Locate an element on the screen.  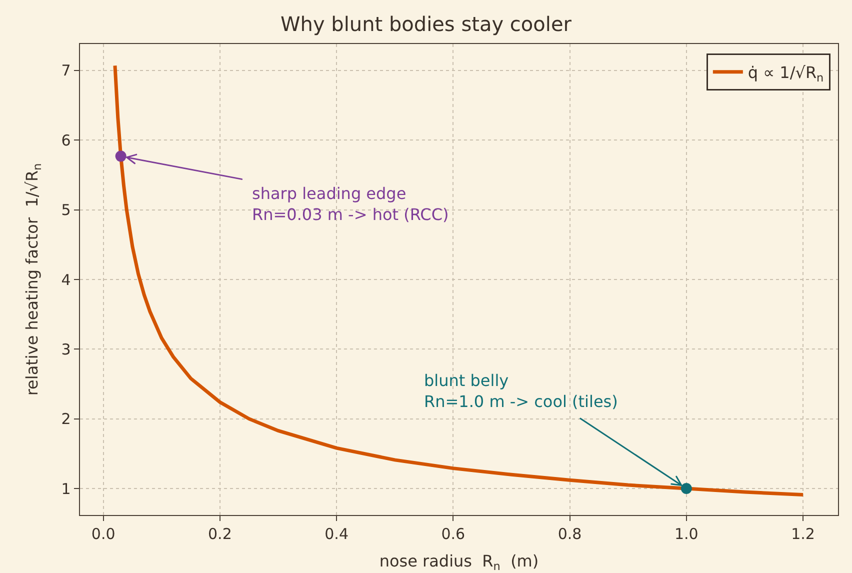
x-tick-label: 0.0 is located at coordinates (103, 534).